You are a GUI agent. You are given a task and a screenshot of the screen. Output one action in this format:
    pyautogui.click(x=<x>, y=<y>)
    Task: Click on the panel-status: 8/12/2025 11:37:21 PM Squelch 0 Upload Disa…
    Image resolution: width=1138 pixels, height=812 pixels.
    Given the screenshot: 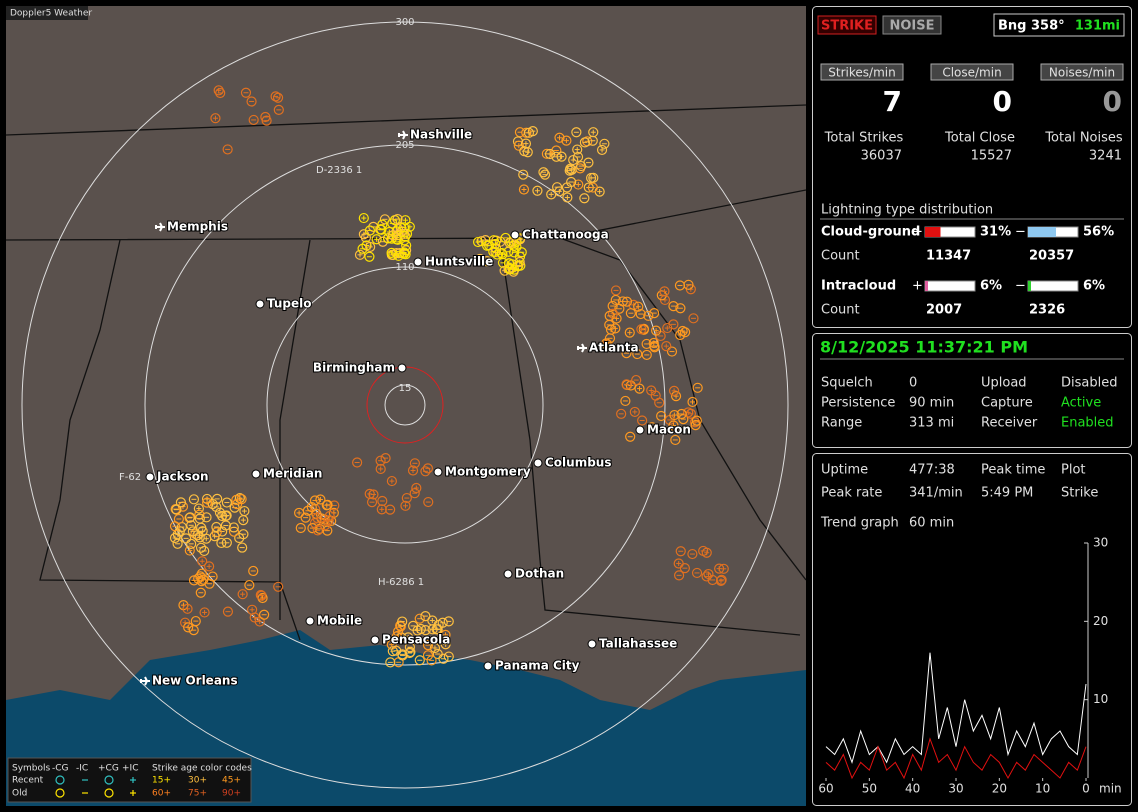 What is the action you would take?
    pyautogui.click(x=972, y=390)
    